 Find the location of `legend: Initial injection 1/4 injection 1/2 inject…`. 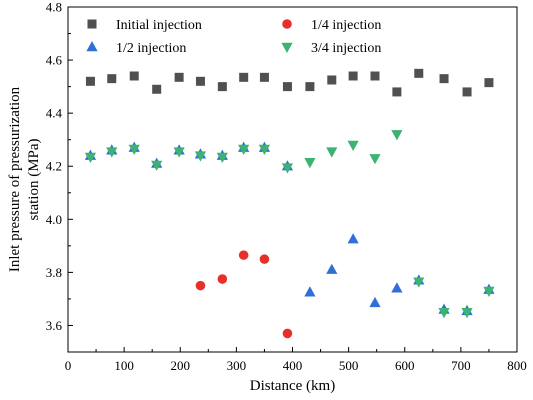

legend: Initial injection 1/4 injection 1/2 inject… is located at coordinates (233, 37).